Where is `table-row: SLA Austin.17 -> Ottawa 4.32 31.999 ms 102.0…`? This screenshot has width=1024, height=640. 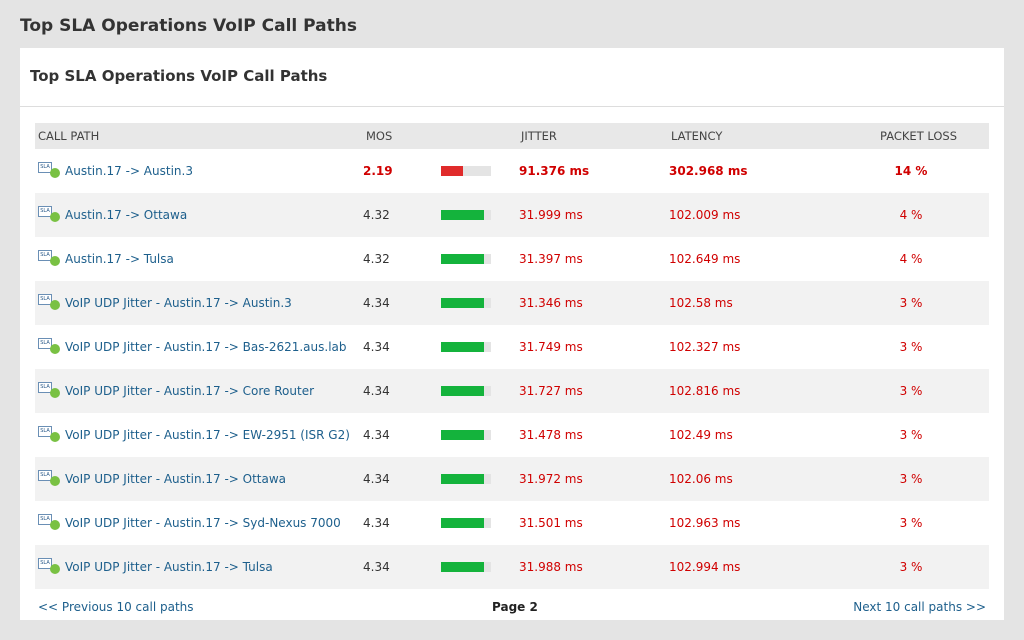 table-row: SLA Austin.17 -> Ottawa 4.32 31.999 ms 102.0… is located at coordinates (512, 215).